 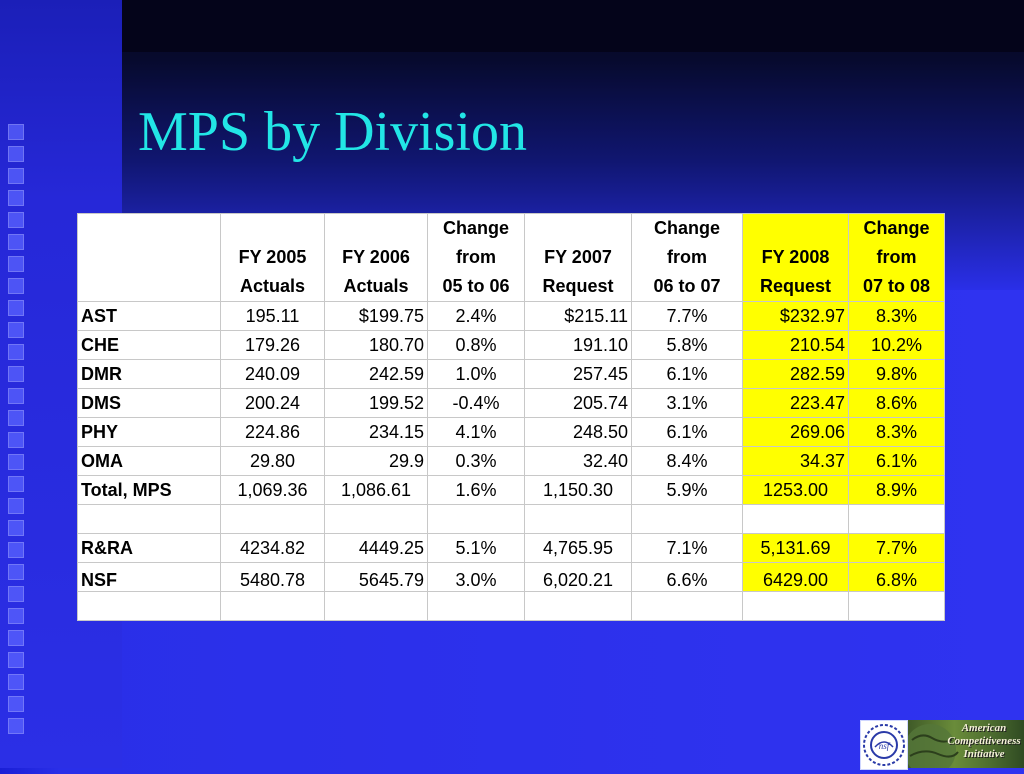 What do you see at coordinates (376, 257) in the screenshot?
I see `header-fy2006: FY 2006 Actuals` at bounding box center [376, 257].